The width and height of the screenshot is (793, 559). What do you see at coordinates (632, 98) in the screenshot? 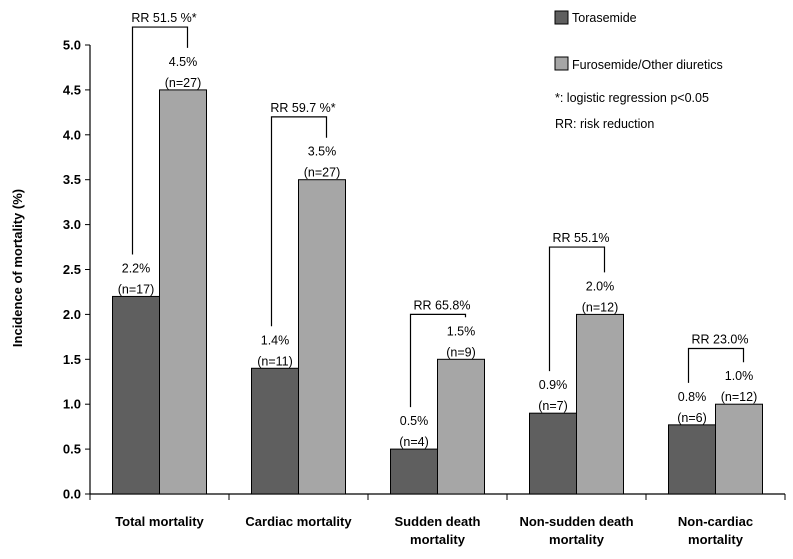
I see `note-logistic-regression: *: logistic regression p<0.05` at bounding box center [632, 98].